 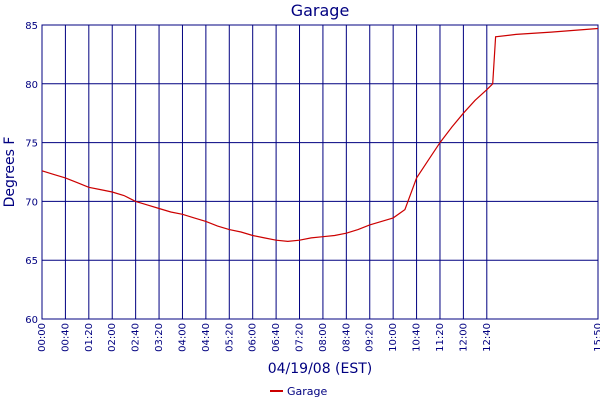 I want to click on x-tick-label: 05:20, so click(x=229, y=337).